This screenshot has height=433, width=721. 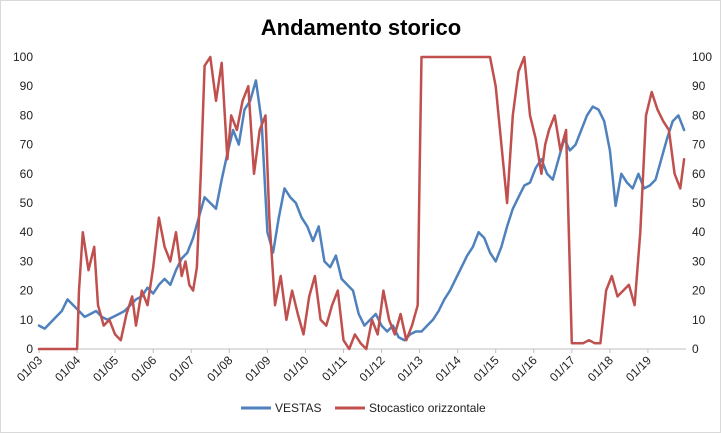 I want to click on x-tick-label: 01/10, so click(x=295, y=368).